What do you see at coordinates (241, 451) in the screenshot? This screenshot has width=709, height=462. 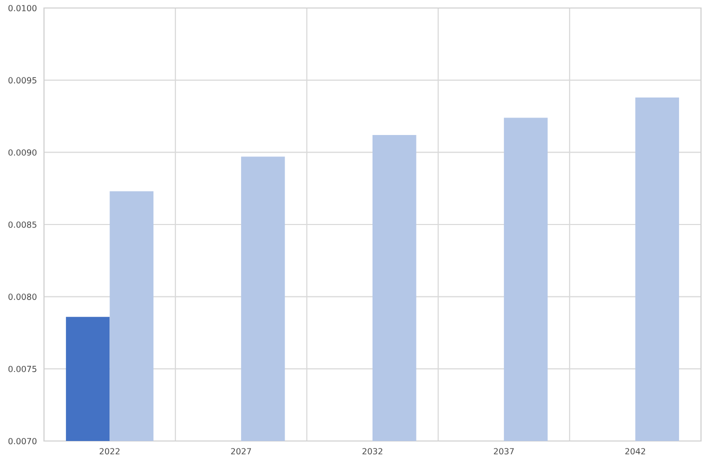 I see `x-tick-label: 2027` at bounding box center [241, 451].